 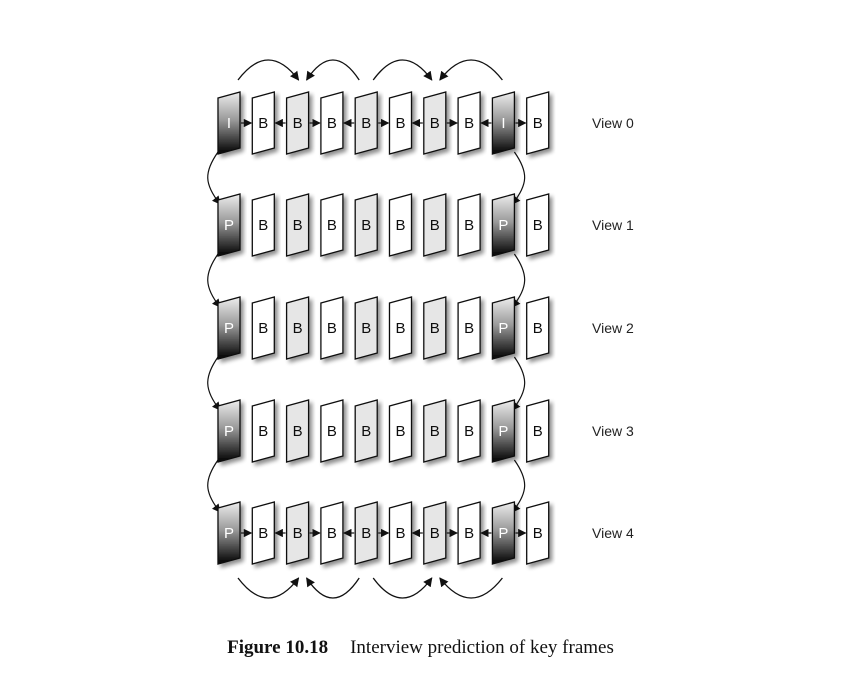 I want to click on frame-B-4-3: B, so click(x=332, y=533).